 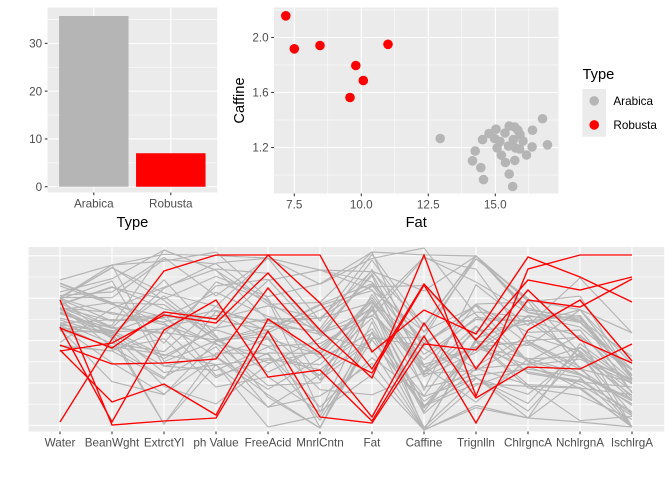 I want to click on svg-text: 10.0, so click(x=361, y=204).